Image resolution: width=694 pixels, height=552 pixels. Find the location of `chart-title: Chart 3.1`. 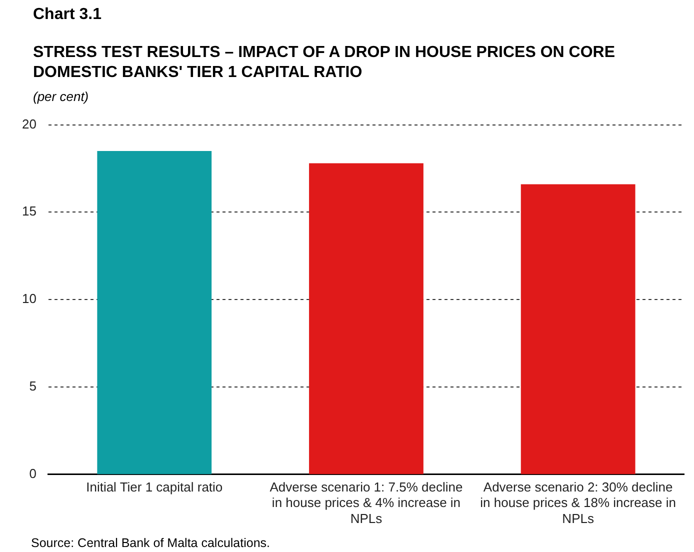

chart-title: Chart 3.1 is located at coordinates (67, 14).